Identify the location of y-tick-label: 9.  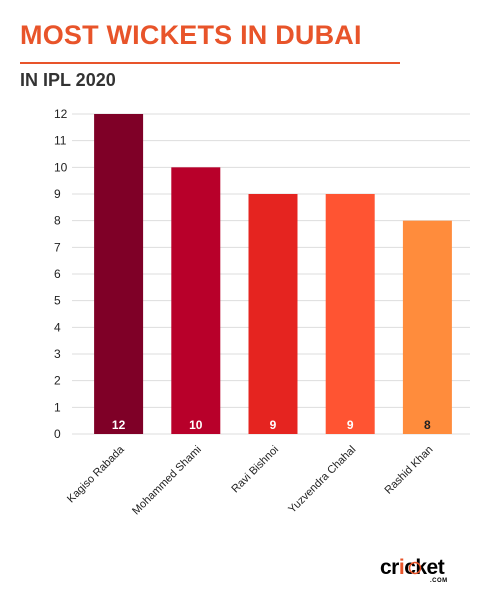
(57, 194).